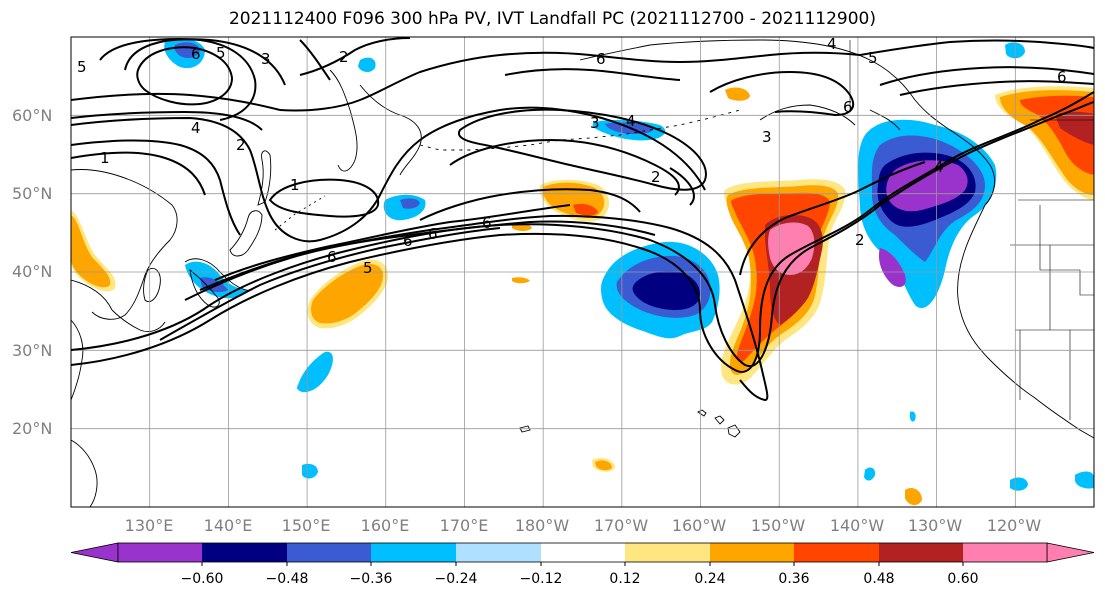 This screenshot has width=1105, height=601. What do you see at coordinates (962, 579) in the screenshot?
I see `colorbar-tick-label-9: 0.60` at bounding box center [962, 579].